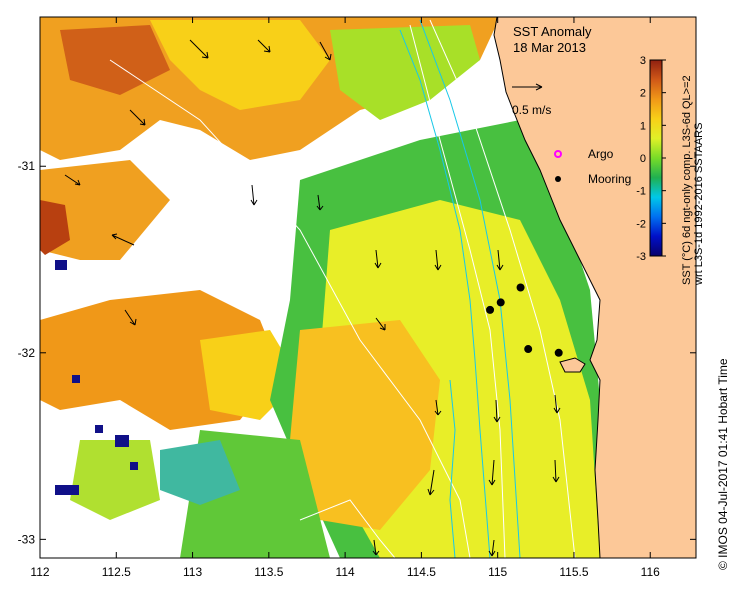 The width and height of the screenshot is (739, 592). I want to click on x-tick-label: 115, so click(497, 572).